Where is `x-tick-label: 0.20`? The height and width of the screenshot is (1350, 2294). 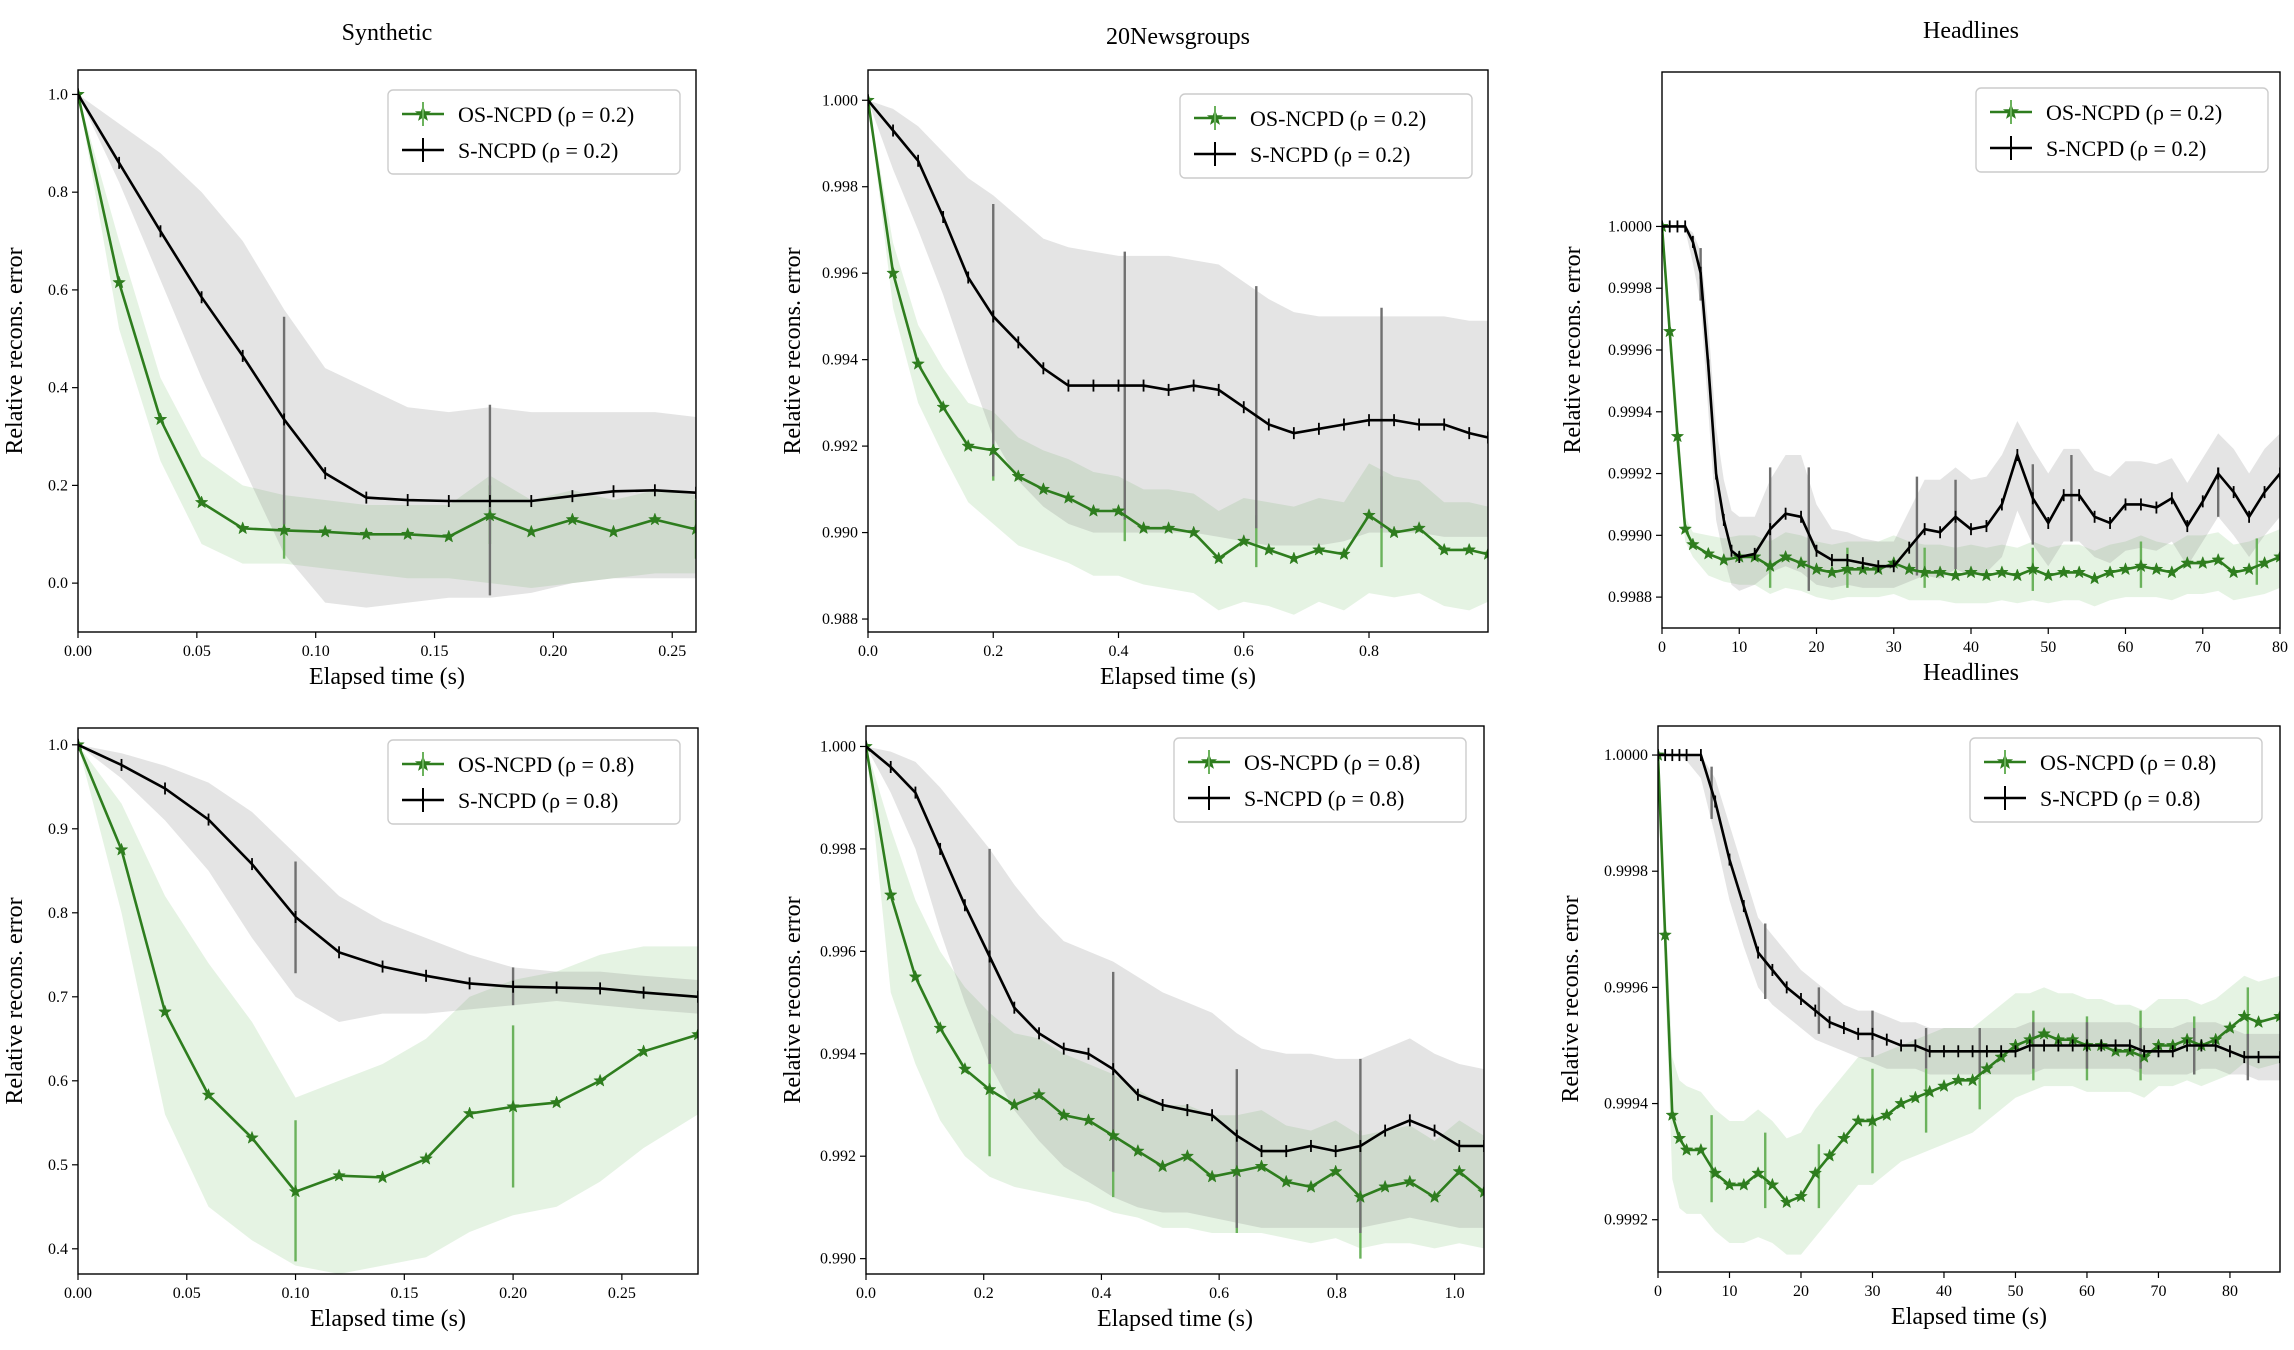
x-tick-label: 0.20 is located at coordinates (553, 651).